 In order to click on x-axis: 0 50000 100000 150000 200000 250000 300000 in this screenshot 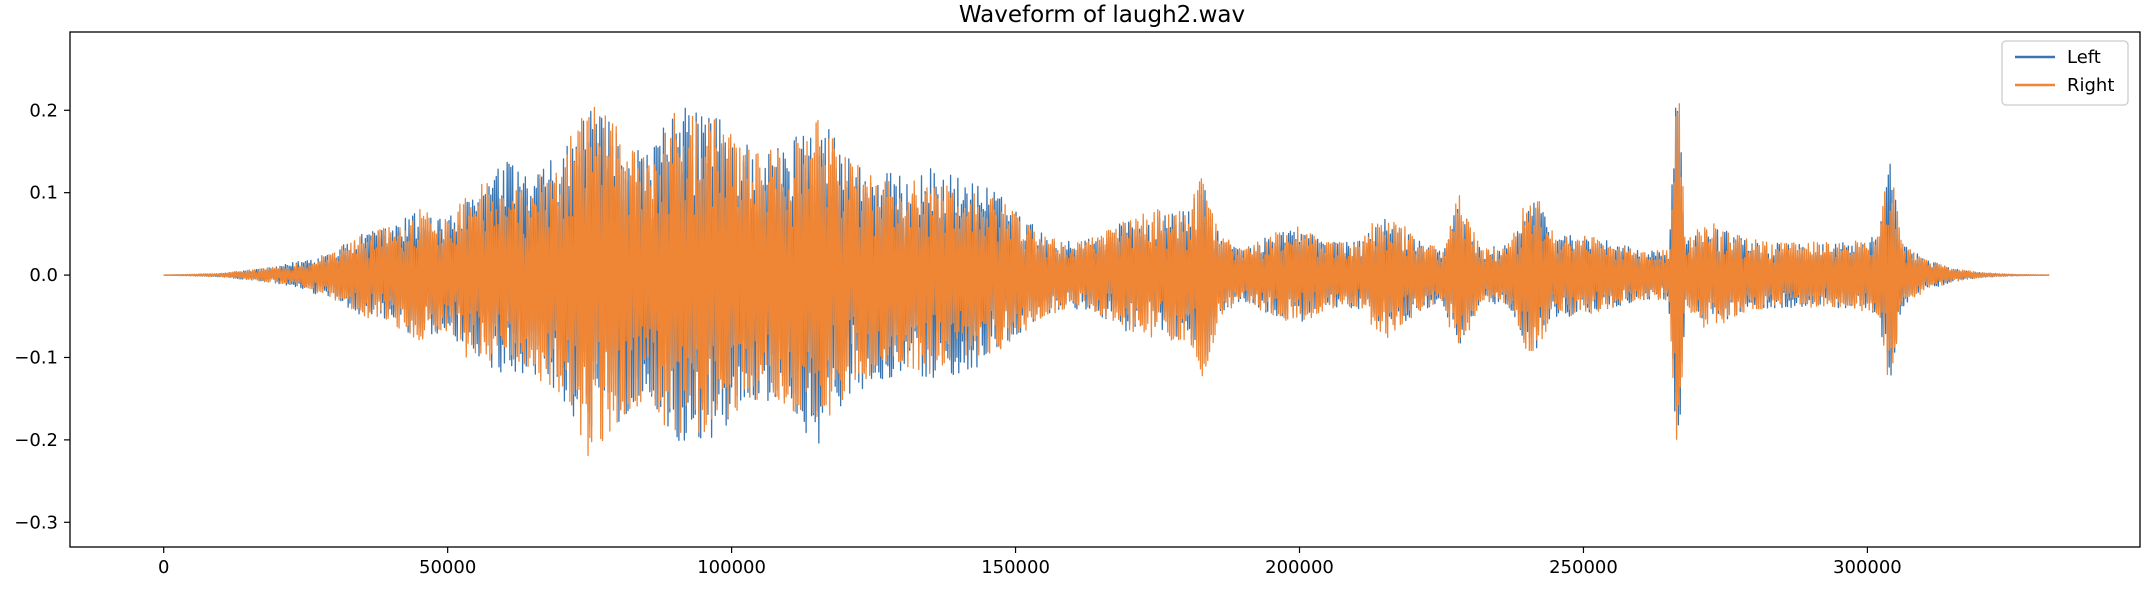, I will do `click(1030, 562)`.